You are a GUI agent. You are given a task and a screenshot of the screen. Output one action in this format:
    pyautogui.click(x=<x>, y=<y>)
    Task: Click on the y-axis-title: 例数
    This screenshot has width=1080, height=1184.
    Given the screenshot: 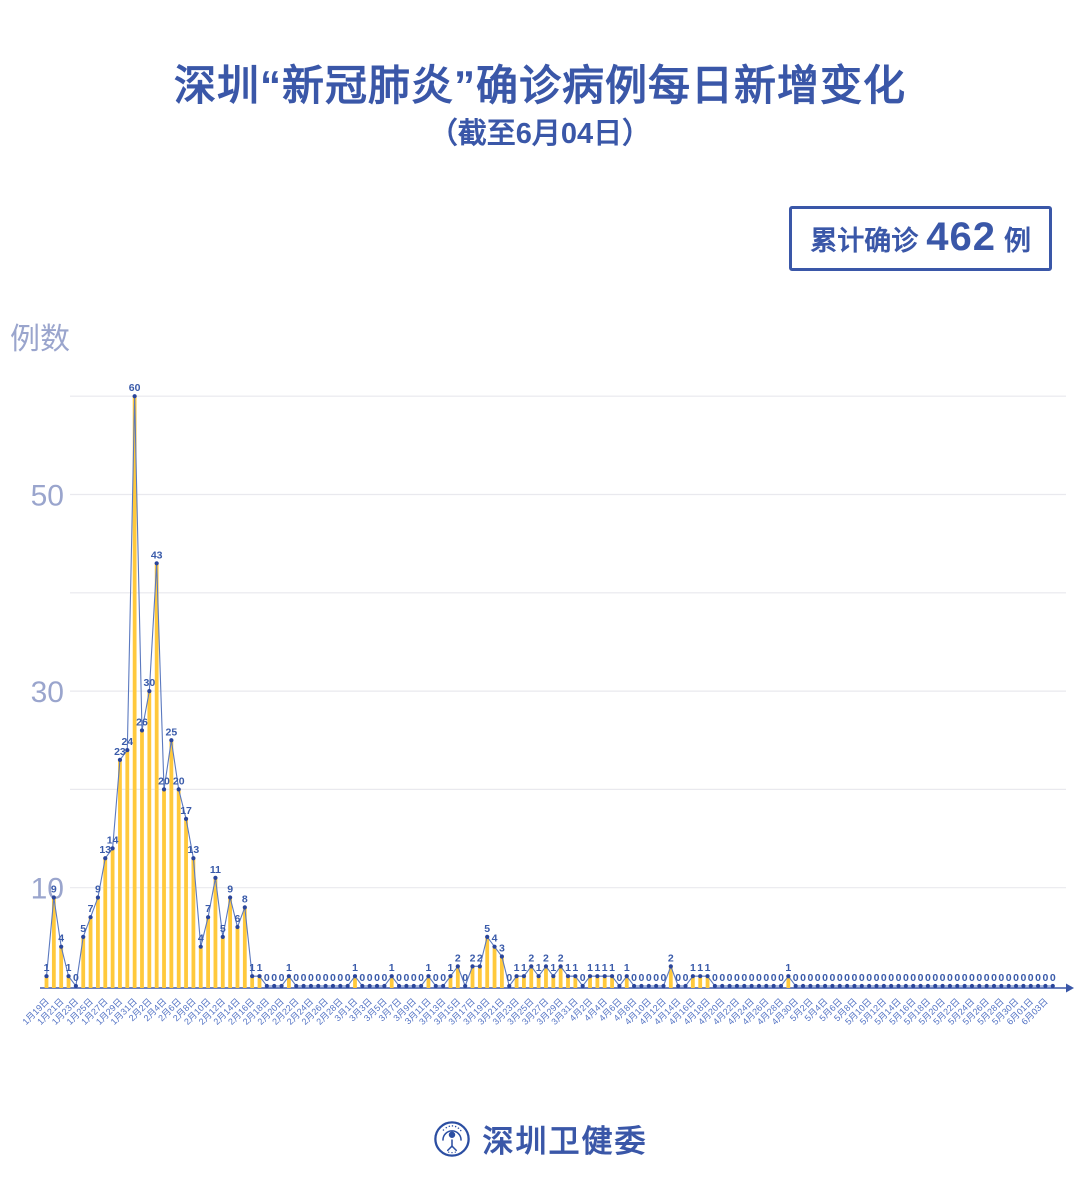 What is the action you would take?
    pyautogui.click(x=40, y=339)
    